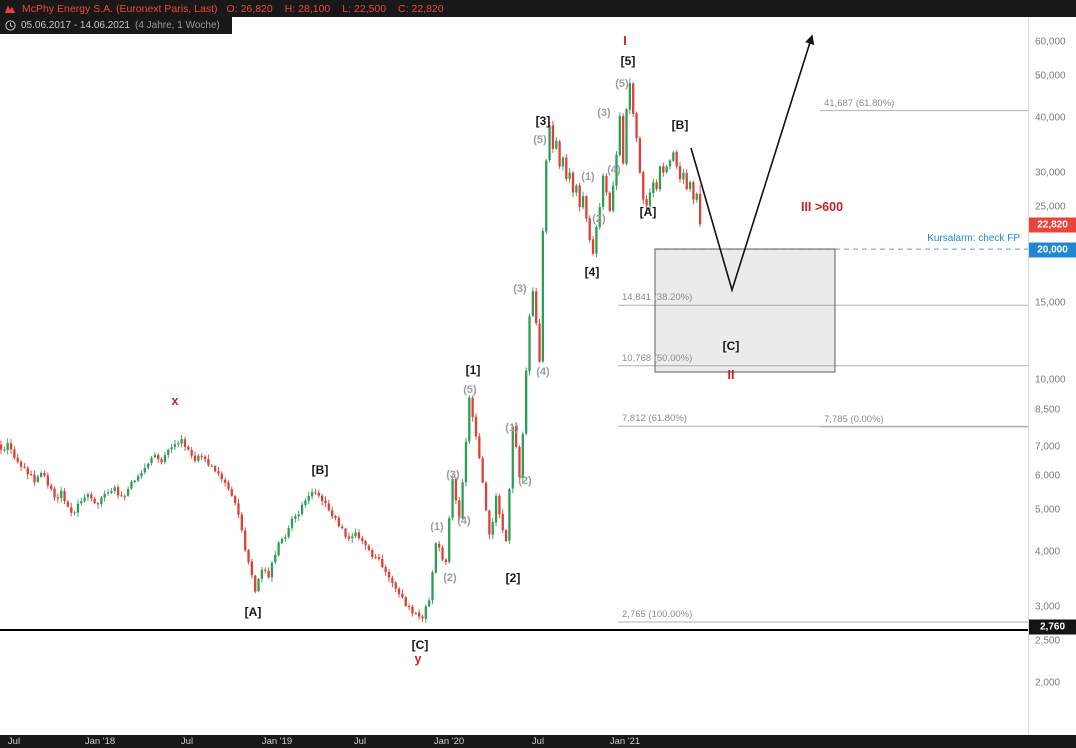 The width and height of the screenshot is (1076, 748). Describe the element at coordinates (1048, 607) in the screenshot. I see `price-tick-label: 3,000` at that location.